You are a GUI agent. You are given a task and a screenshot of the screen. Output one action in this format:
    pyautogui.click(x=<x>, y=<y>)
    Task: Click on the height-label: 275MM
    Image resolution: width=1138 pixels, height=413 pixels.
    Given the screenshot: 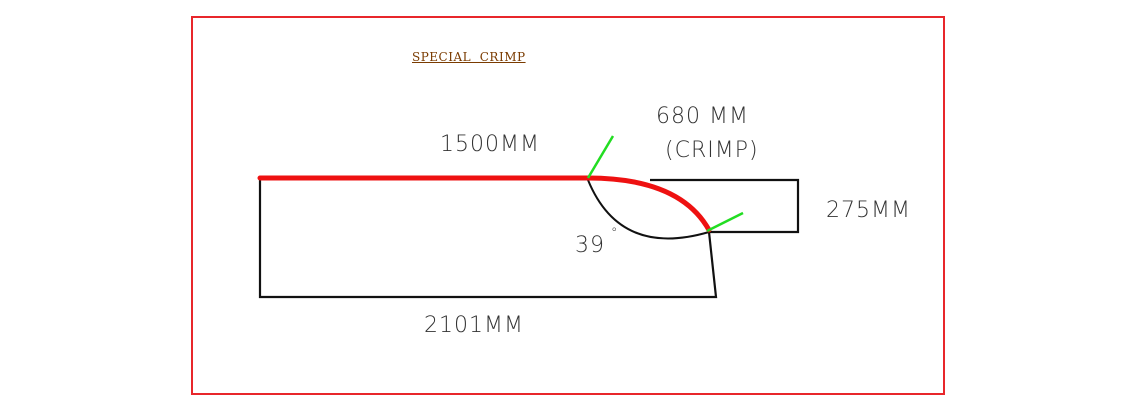 What is the action you would take?
    pyautogui.click(x=868, y=210)
    